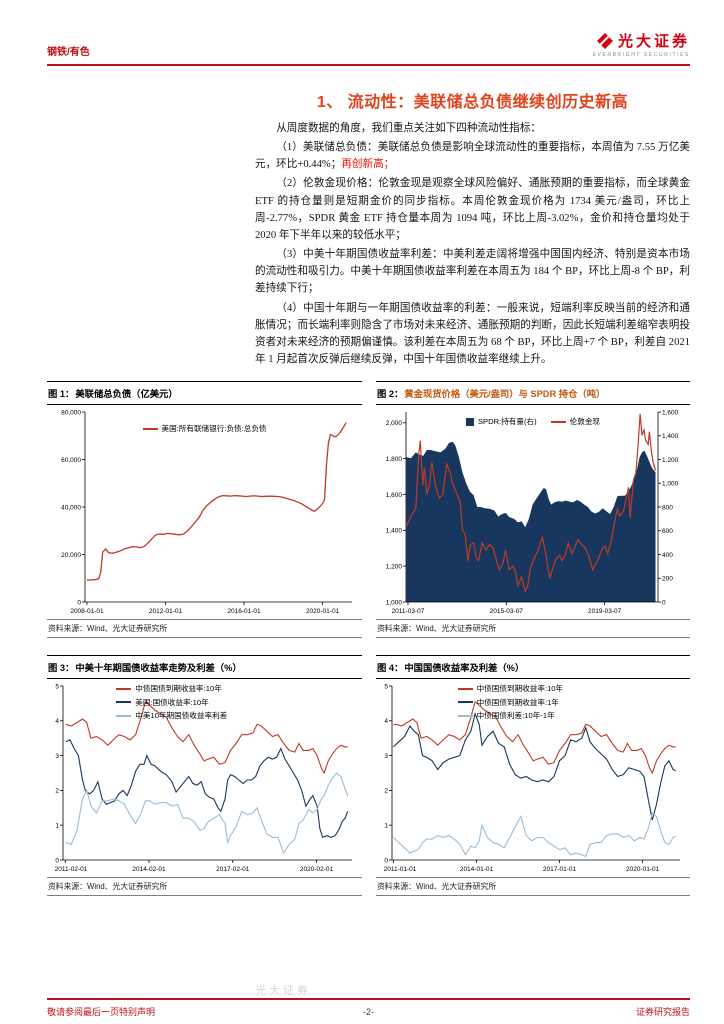 The width and height of the screenshot is (724, 1024). What do you see at coordinates (533, 668) in the screenshot?
I see `figure-caption: 图 4： 中国国债收益率及利差（%）` at bounding box center [533, 668].